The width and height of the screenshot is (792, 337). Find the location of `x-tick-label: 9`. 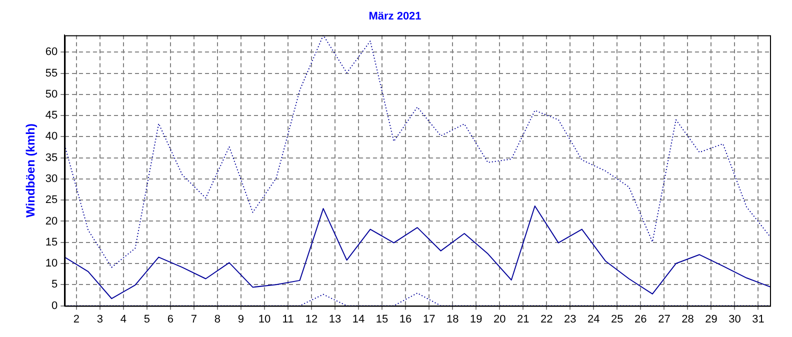

x-tick-label: 9 is located at coordinates (241, 319).